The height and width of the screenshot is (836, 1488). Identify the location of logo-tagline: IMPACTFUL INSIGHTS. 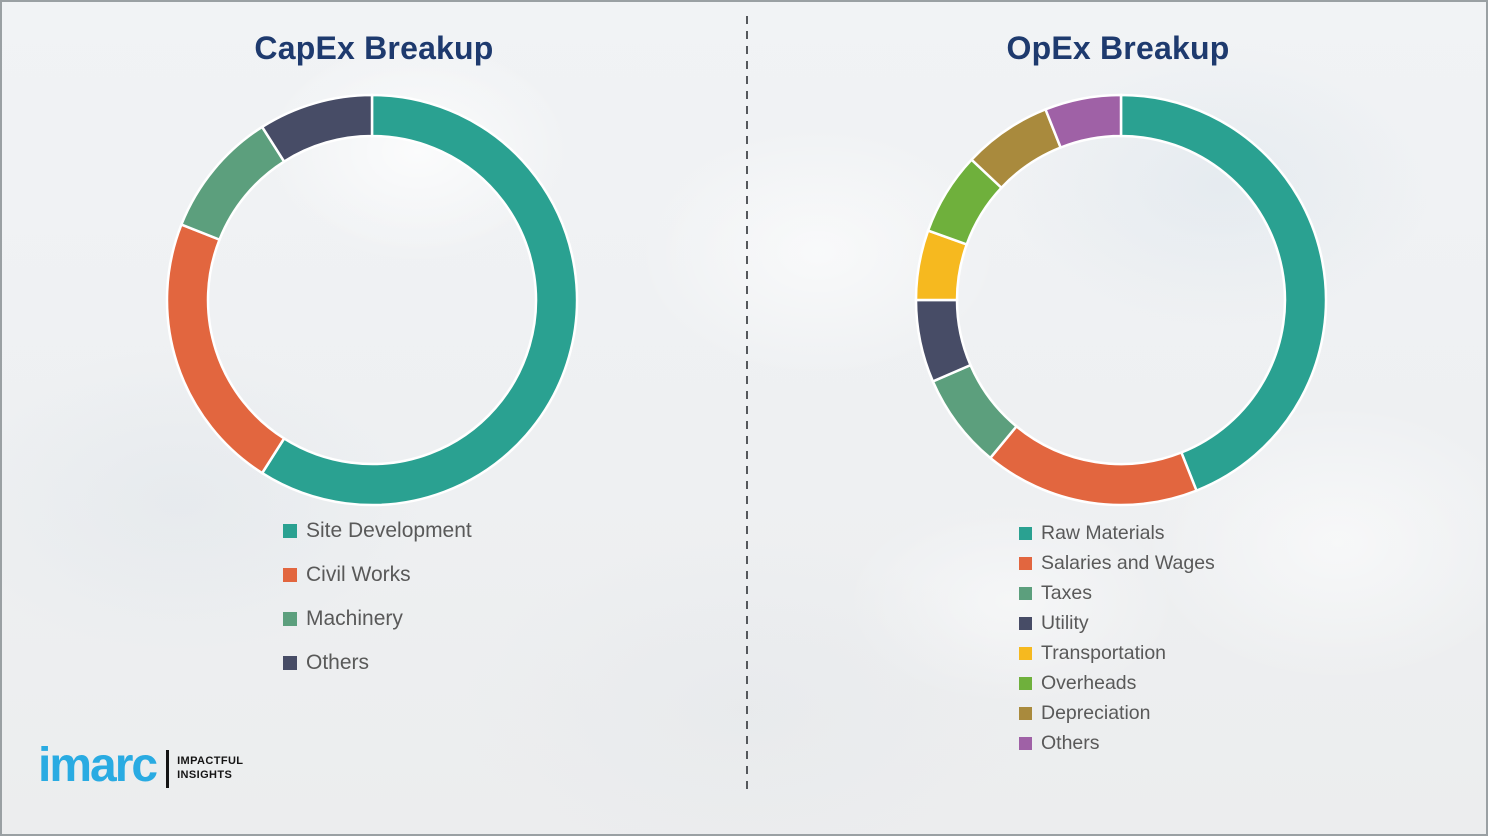
(210, 769).